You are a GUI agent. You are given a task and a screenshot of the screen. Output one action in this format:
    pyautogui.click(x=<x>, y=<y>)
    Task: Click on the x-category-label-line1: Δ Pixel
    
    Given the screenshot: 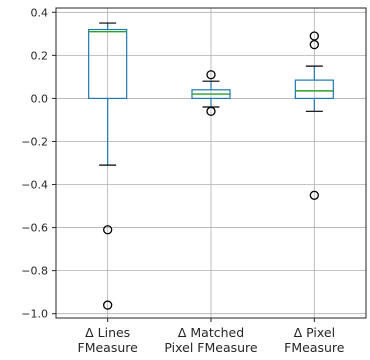 What is the action you would take?
    pyautogui.click(x=314, y=332)
    